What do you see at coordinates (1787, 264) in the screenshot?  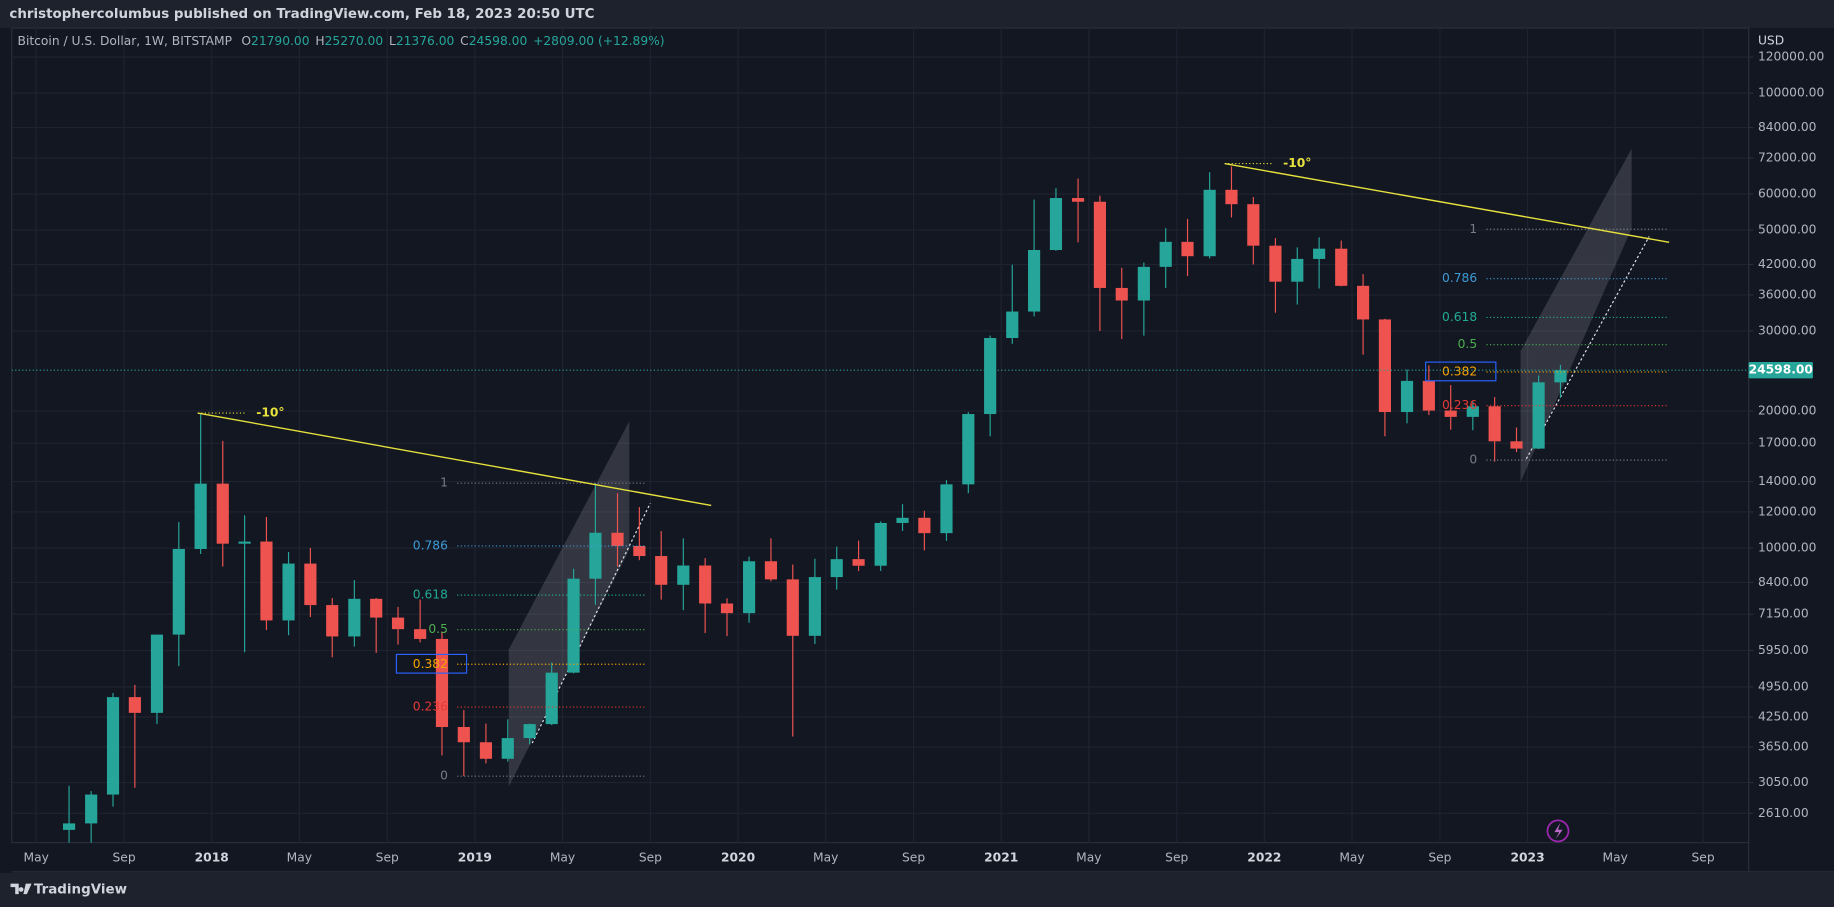 I see `y-tick-label: 42000.00` at bounding box center [1787, 264].